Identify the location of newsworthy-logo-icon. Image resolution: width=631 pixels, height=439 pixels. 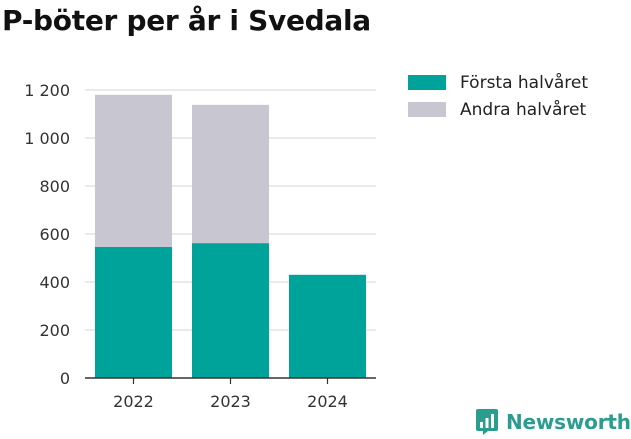
(487, 422).